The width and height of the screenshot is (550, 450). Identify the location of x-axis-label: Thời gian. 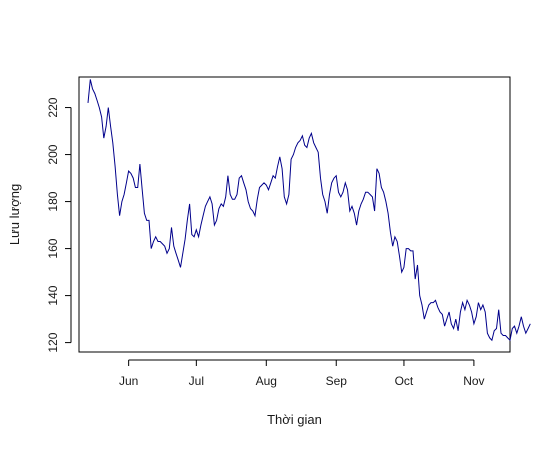
(294, 419).